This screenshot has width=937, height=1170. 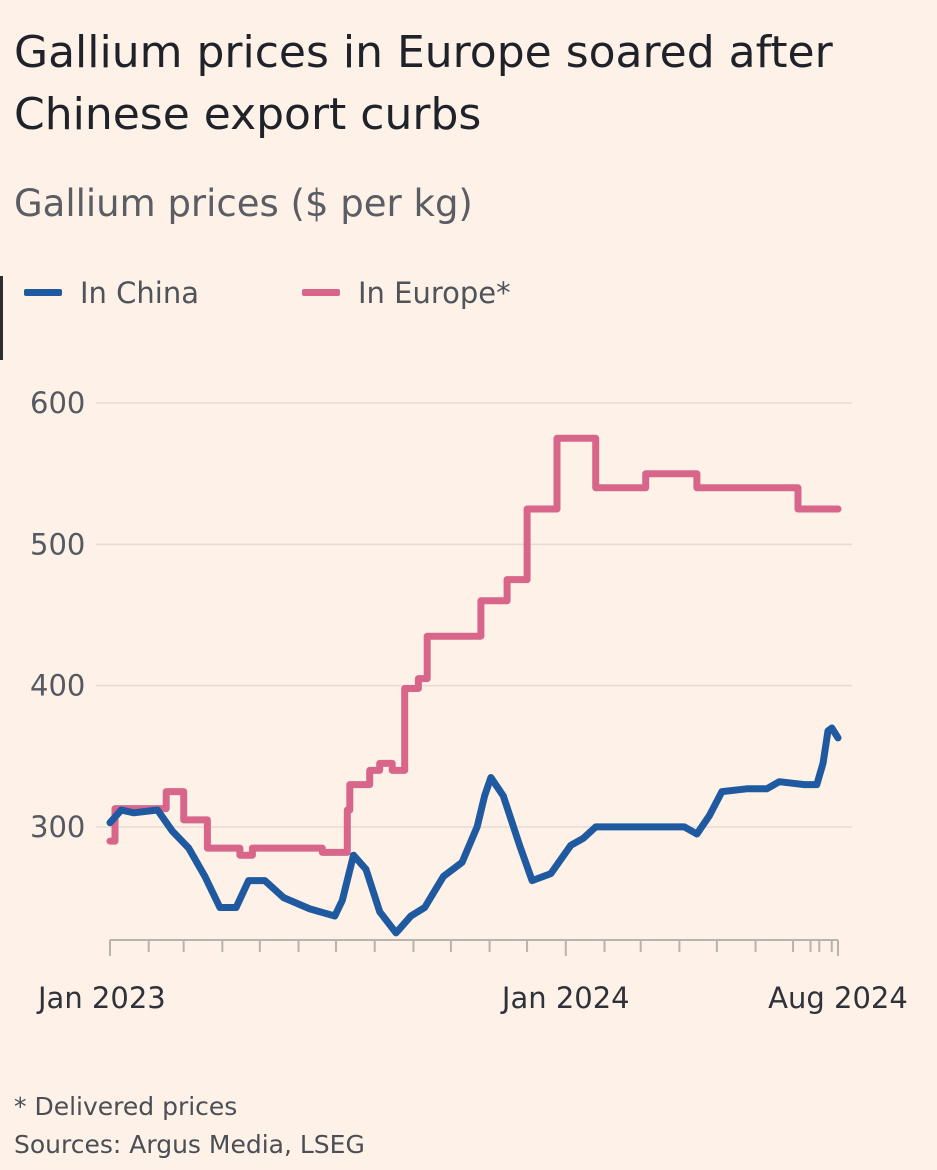 I want to click on x-tick-label-1: Jan 2024, so click(x=565, y=998).